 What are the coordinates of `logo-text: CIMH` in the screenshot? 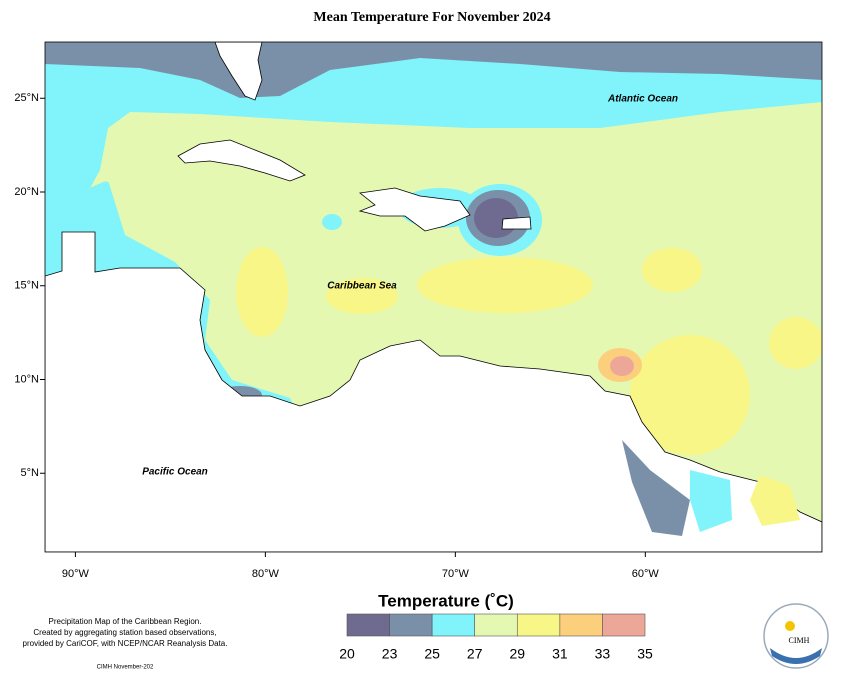 It's located at (799, 640).